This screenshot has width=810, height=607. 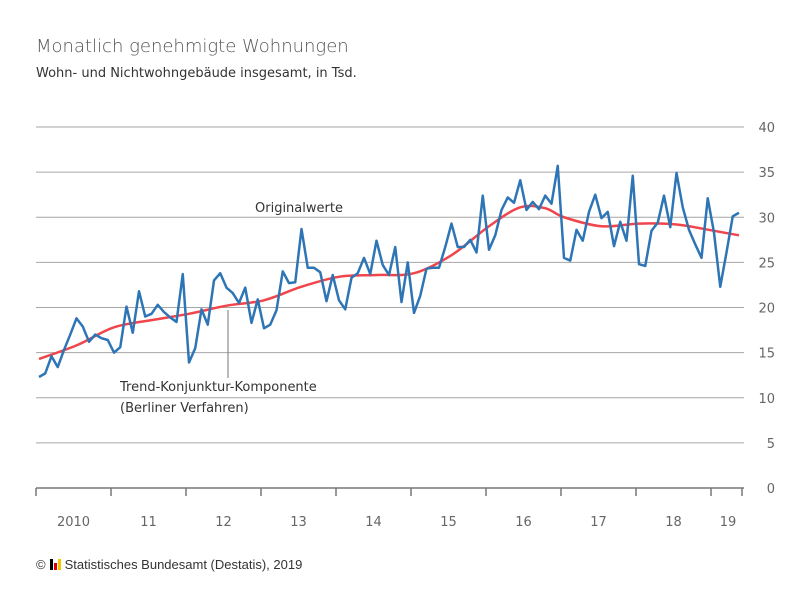 What do you see at coordinates (771, 489) in the screenshot?
I see `y-tick-label: 0` at bounding box center [771, 489].